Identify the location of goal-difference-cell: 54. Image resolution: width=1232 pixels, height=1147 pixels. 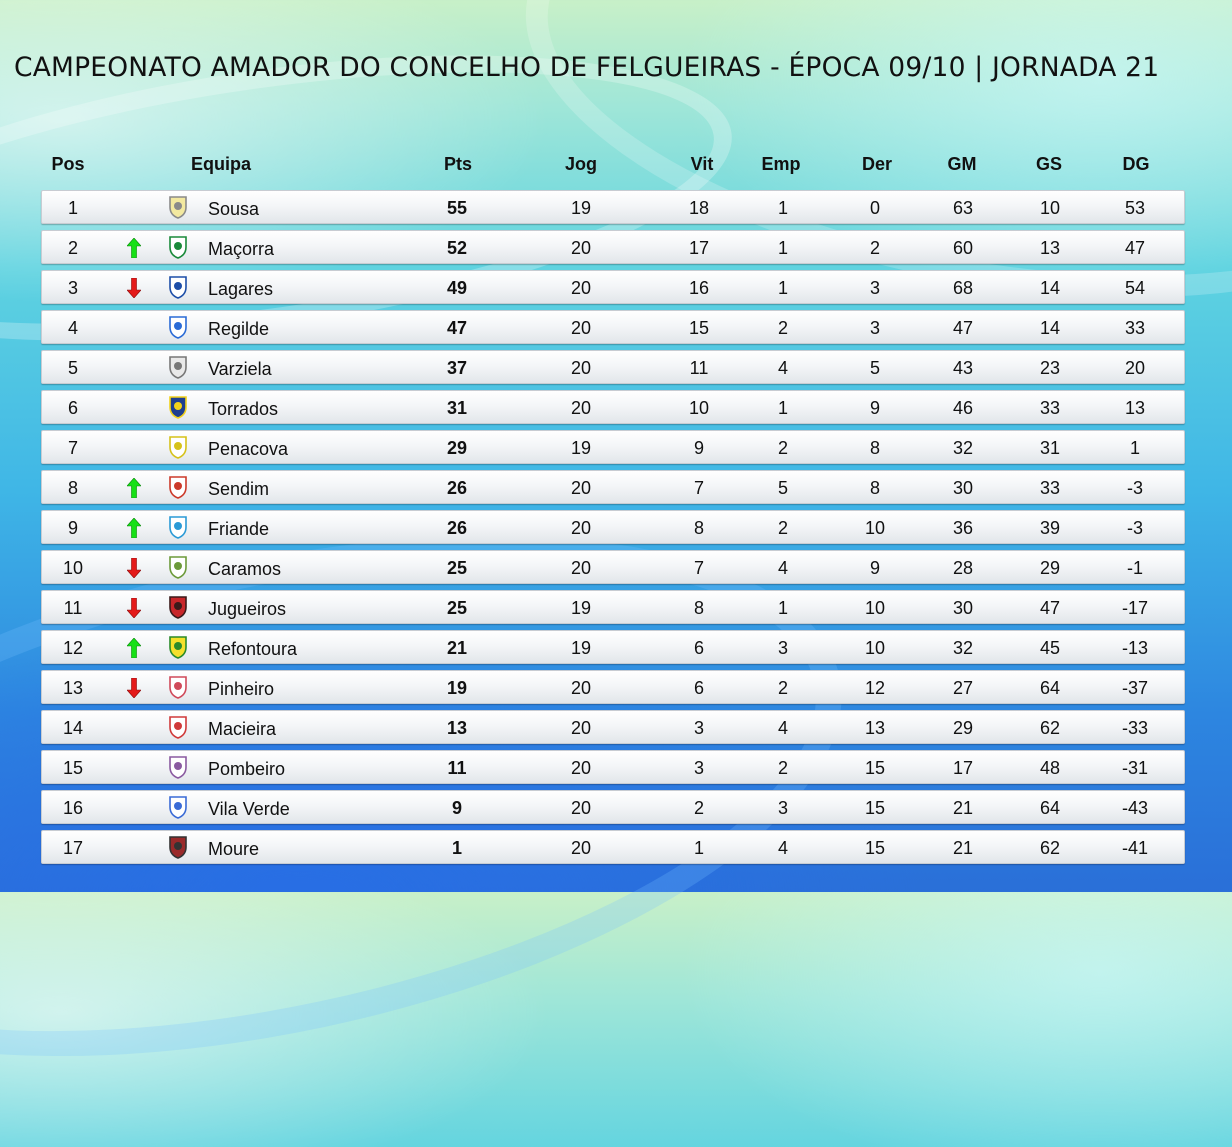
(1135, 288).